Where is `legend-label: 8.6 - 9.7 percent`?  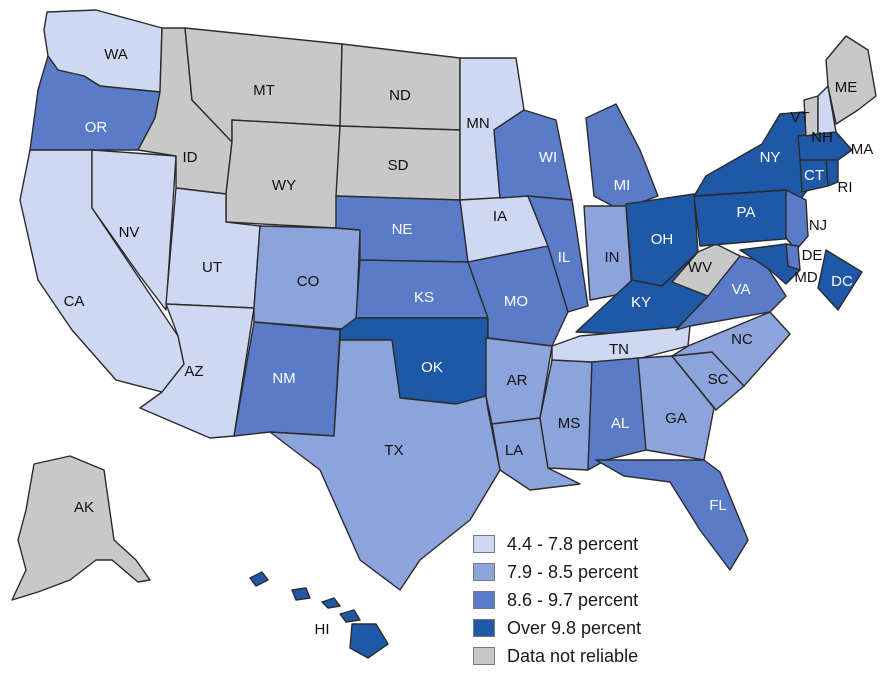
legend-label: 8.6 - 9.7 percent is located at coordinates (573, 599).